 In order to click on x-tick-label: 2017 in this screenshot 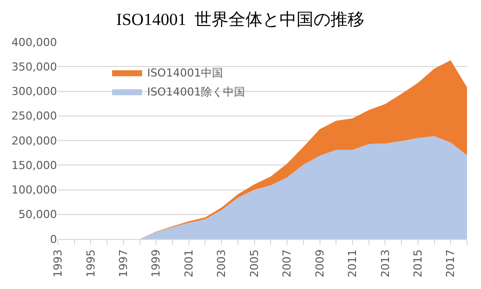, I will do `click(451, 263)`.